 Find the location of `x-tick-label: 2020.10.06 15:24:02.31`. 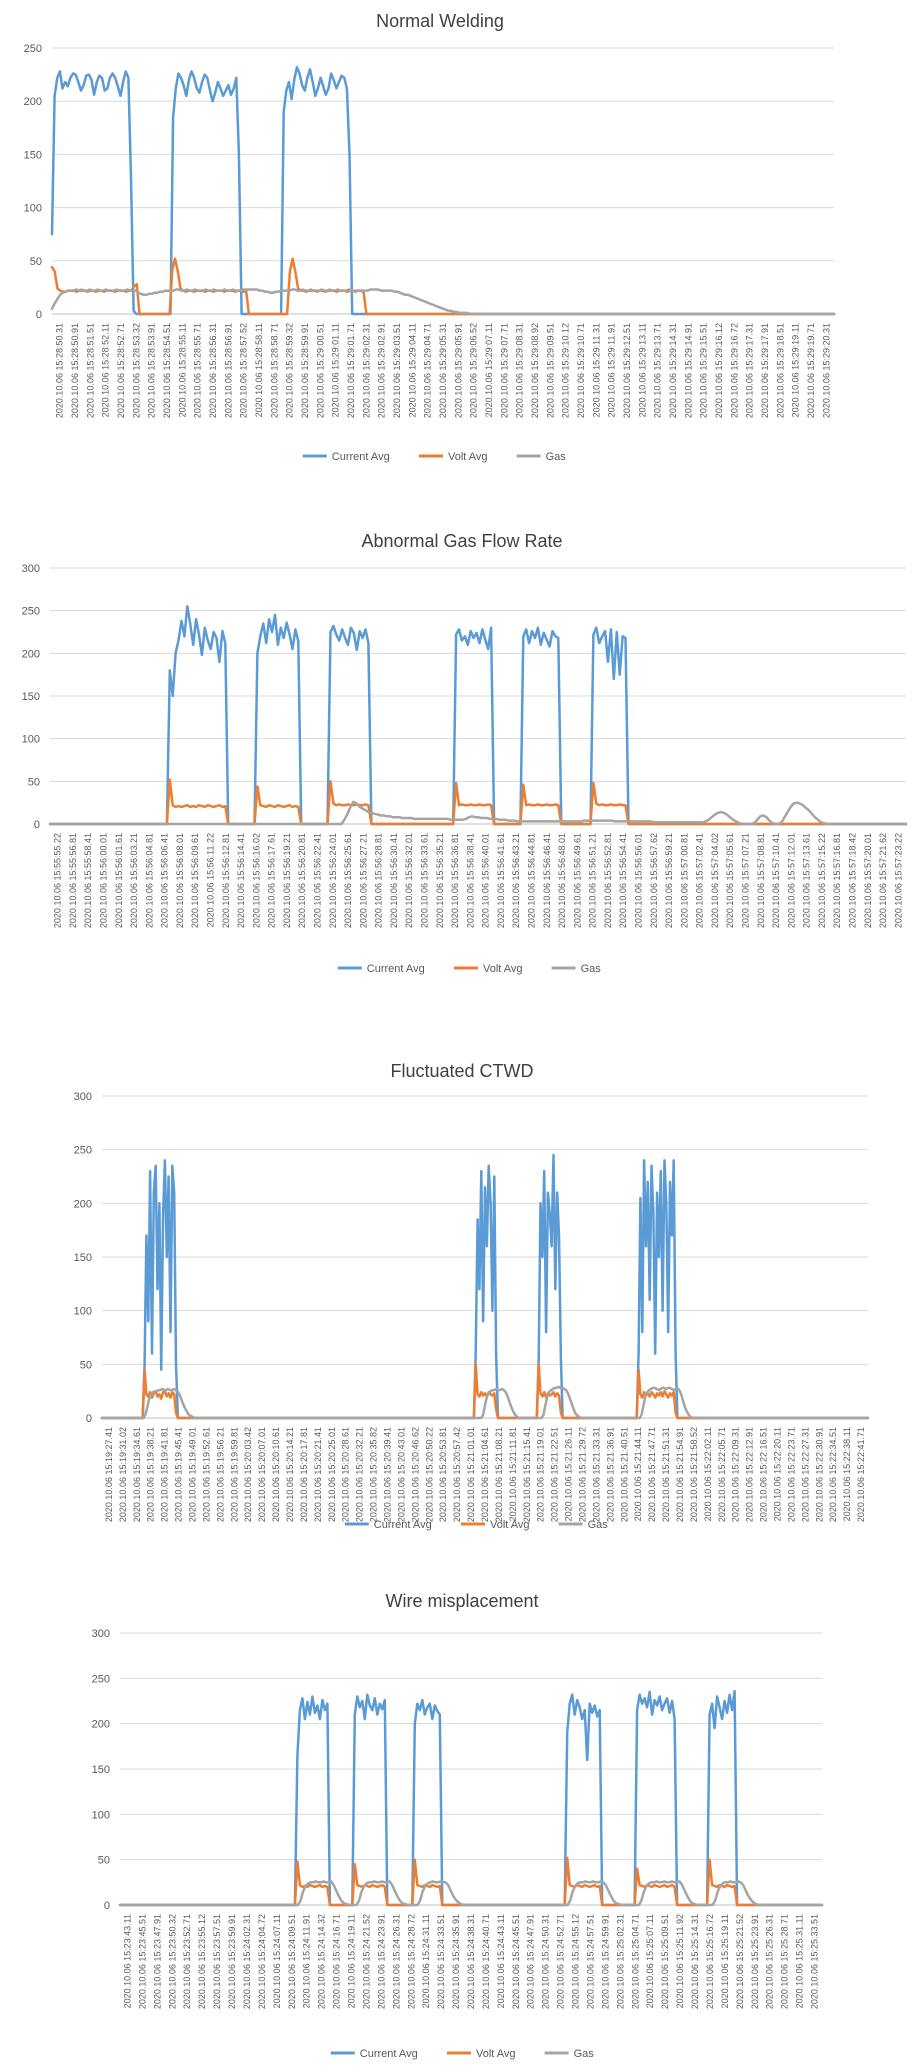

x-tick-label: 2020.10.06 15:24:02.31 is located at coordinates (247, 1961).